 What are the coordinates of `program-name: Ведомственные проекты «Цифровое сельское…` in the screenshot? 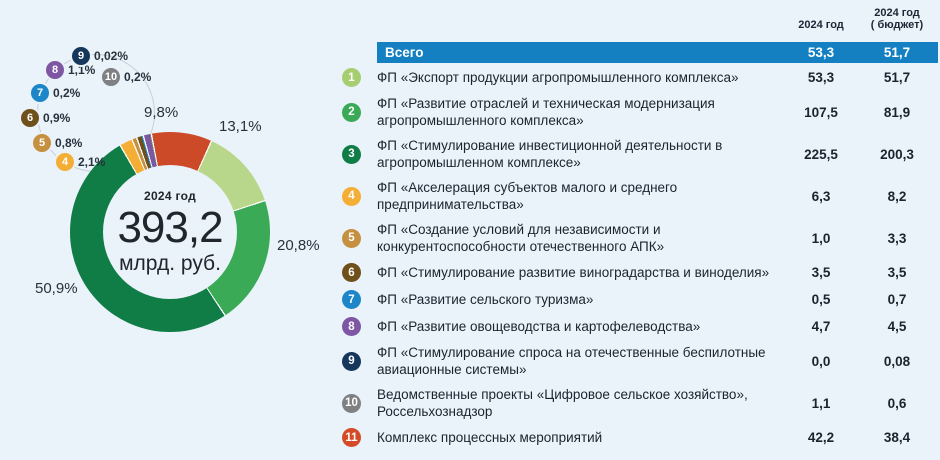 It's located at (562, 403).